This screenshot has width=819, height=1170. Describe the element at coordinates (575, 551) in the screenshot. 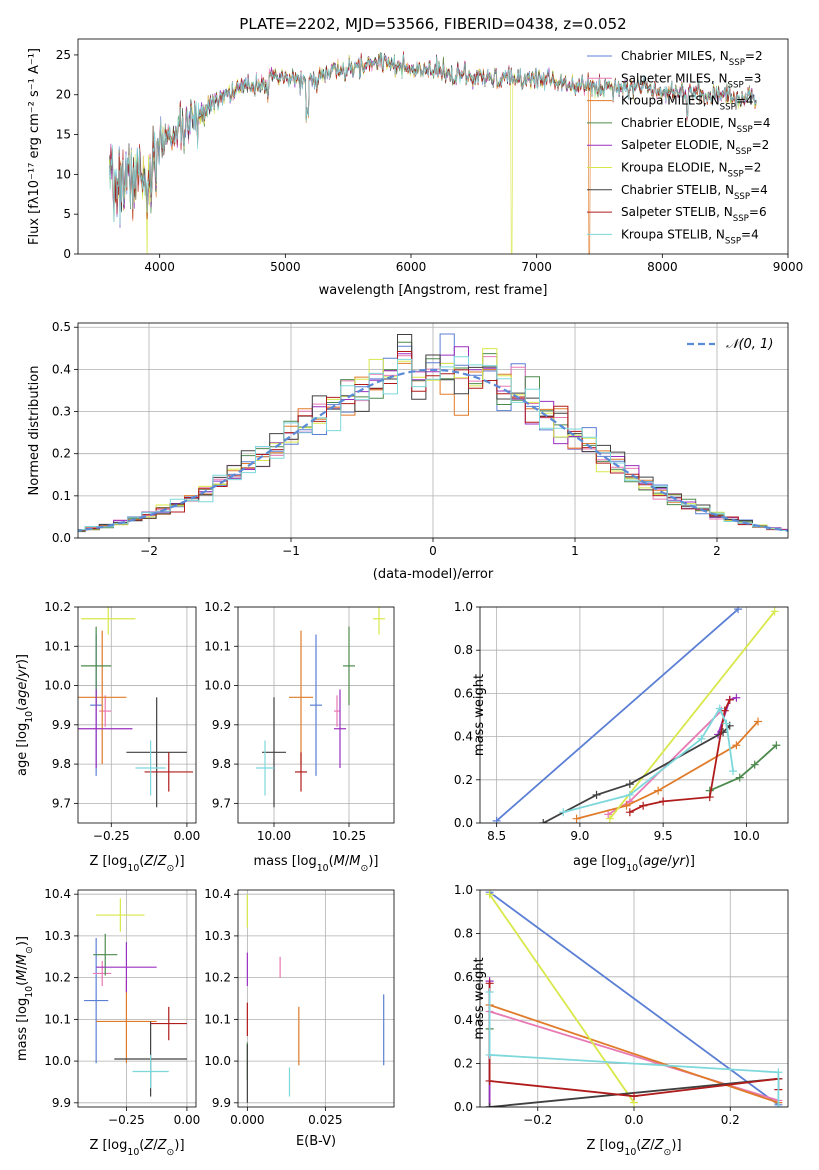

I see `x-tick-label: 1` at that location.